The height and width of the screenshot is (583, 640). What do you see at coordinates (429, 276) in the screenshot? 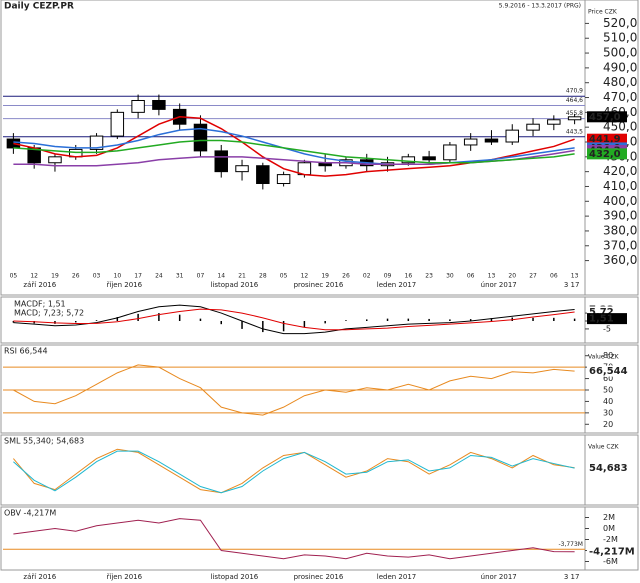
I see `x-tick-label: 23` at bounding box center [429, 276].